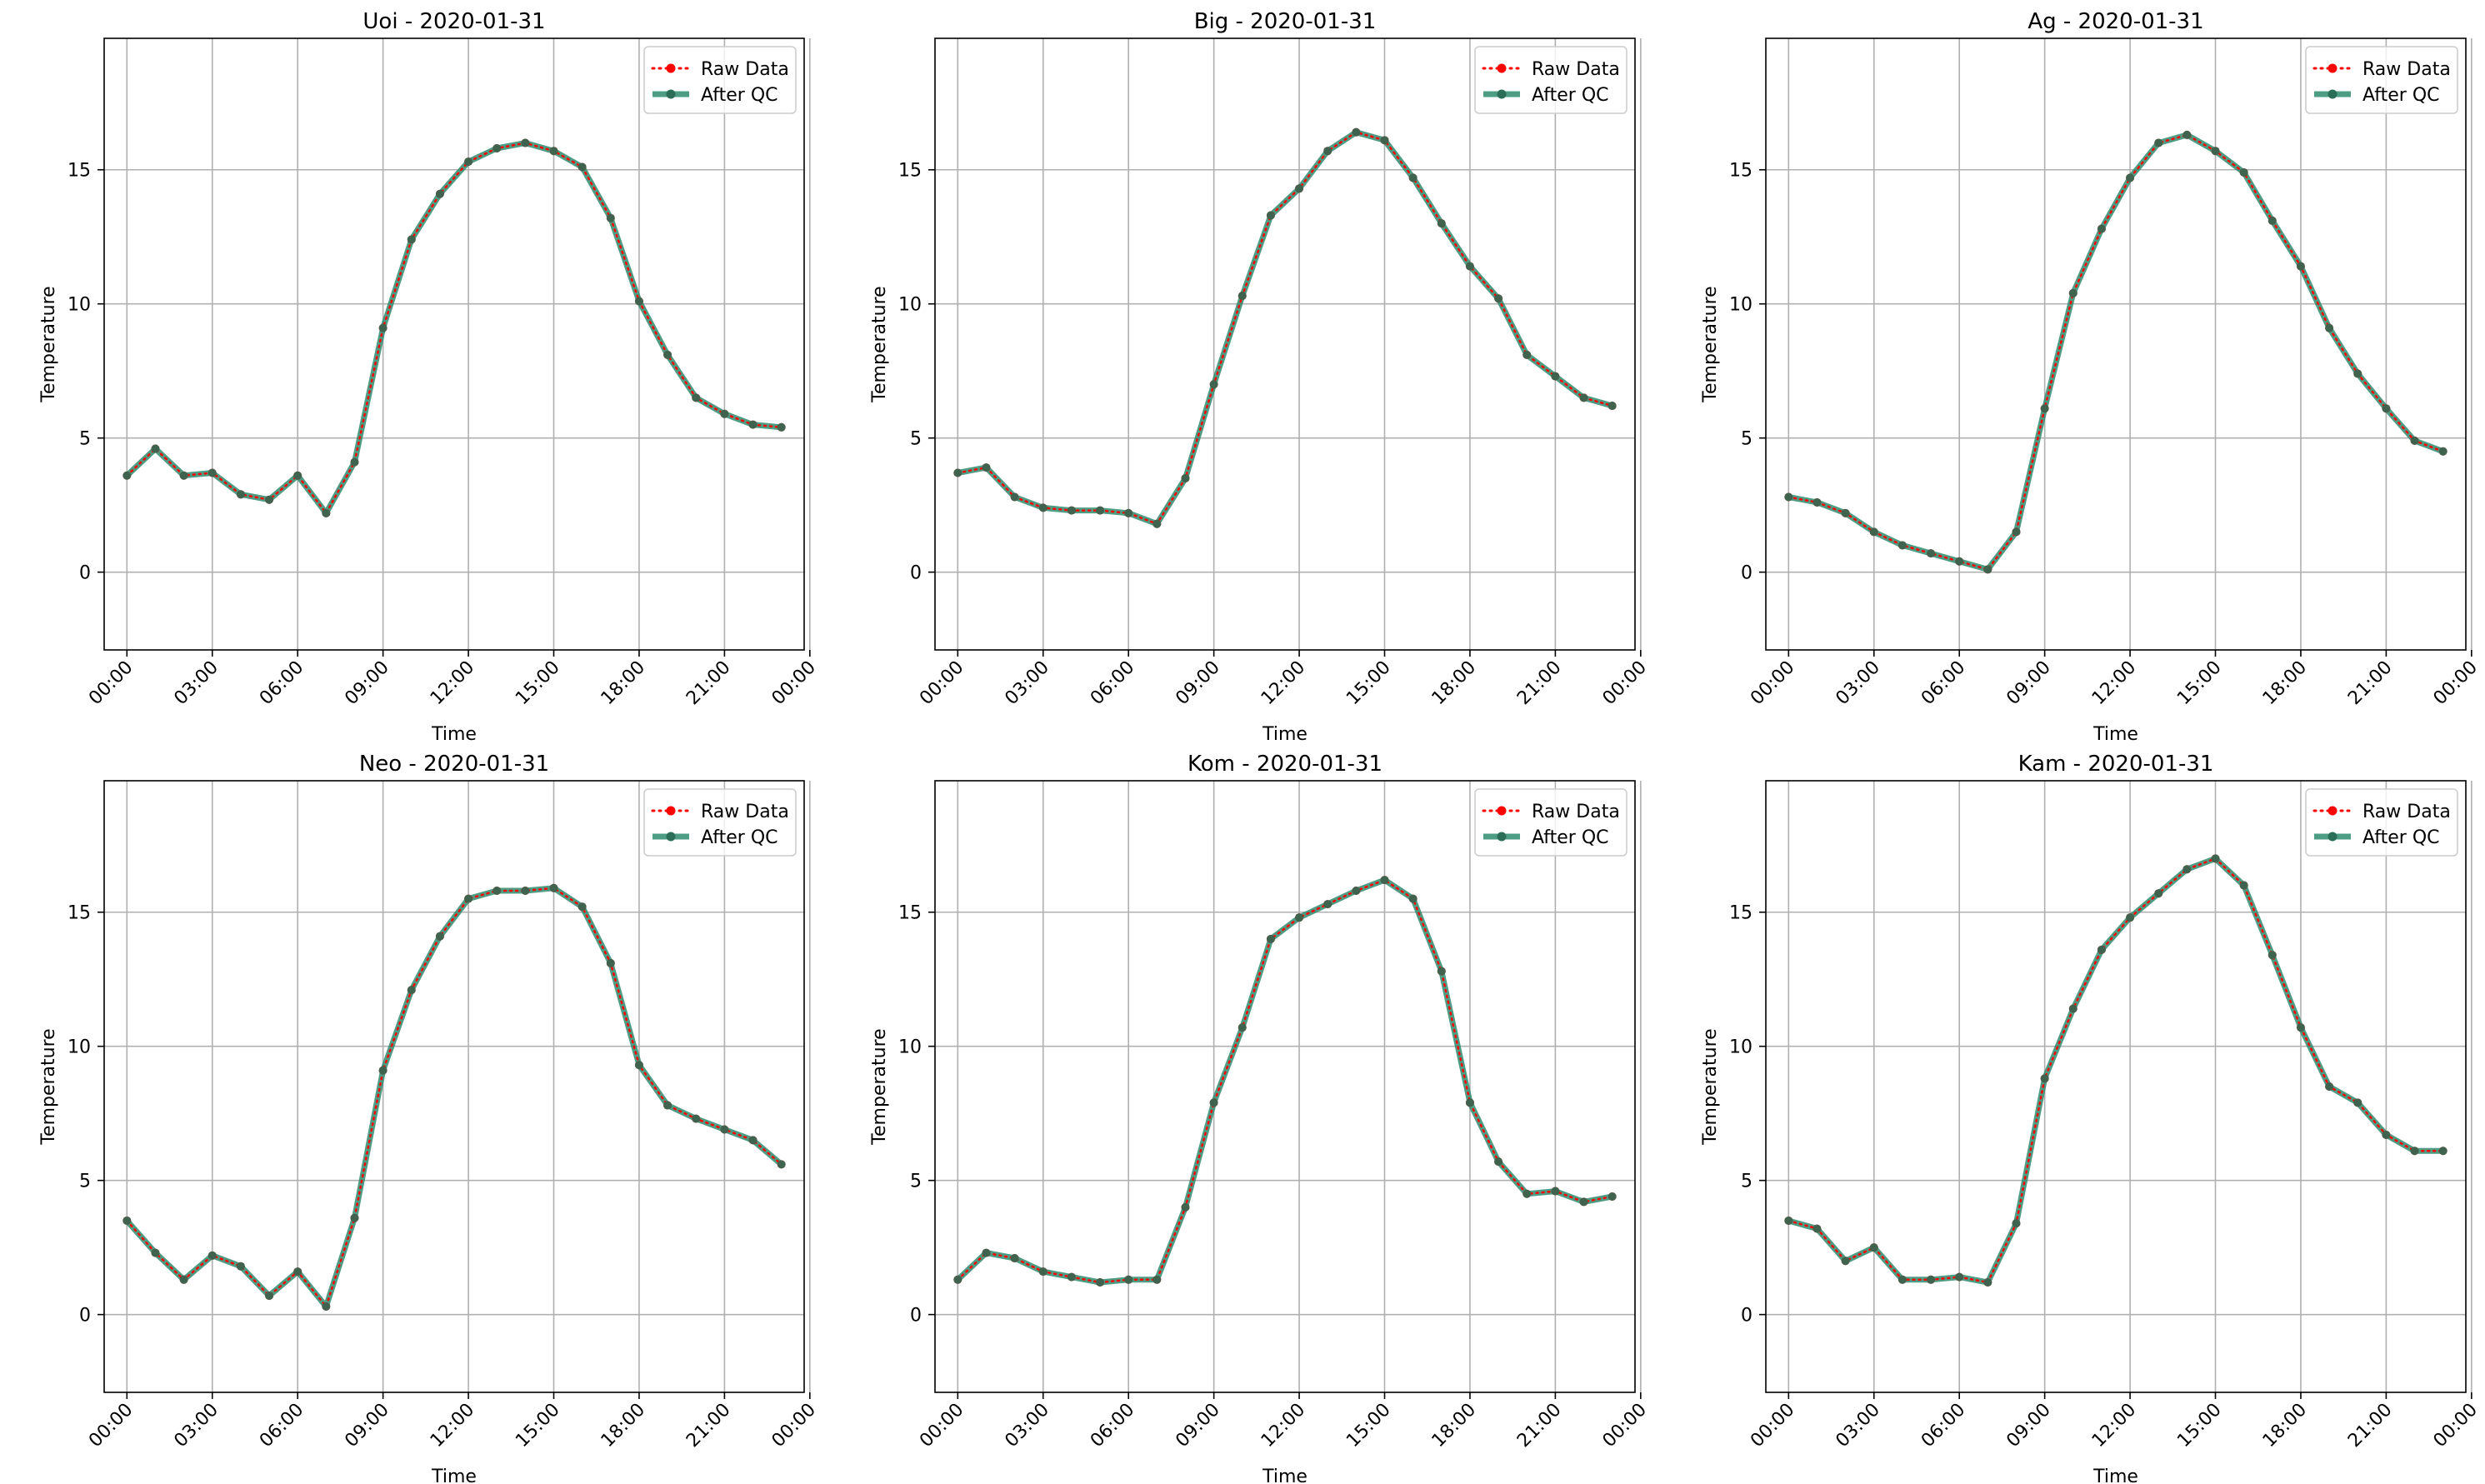  I want to click on axes-frame, so click(454, 344).